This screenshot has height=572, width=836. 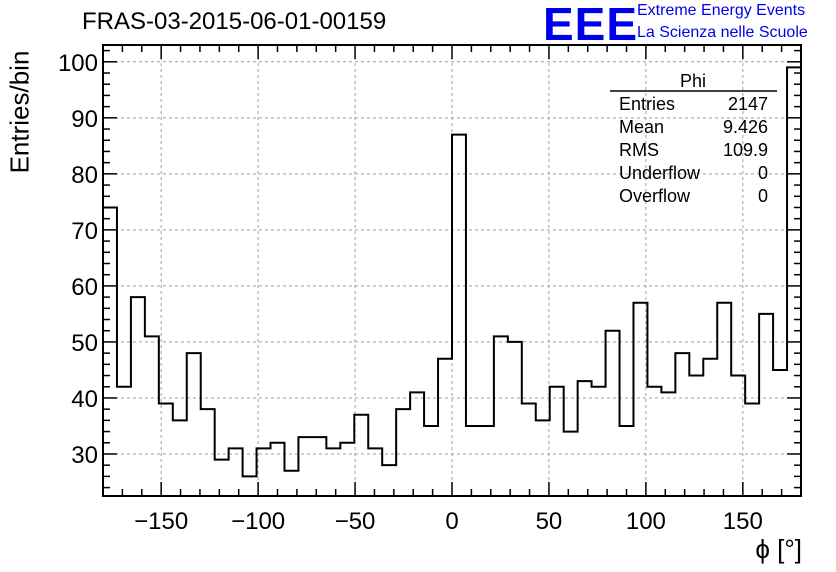 I want to click on x-tick-label: 100, so click(x=646, y=521).